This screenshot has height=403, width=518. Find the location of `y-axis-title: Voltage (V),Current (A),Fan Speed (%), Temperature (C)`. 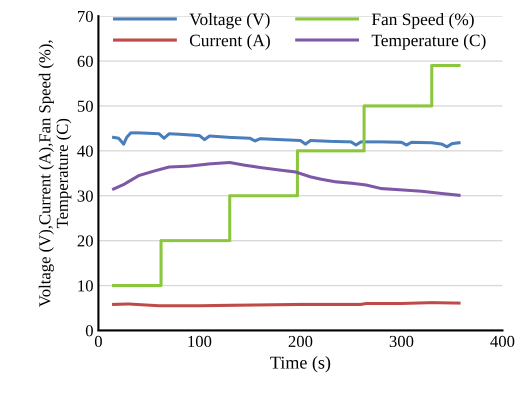

y-axis-title: Voltage (V),Current (A),Fan Speed (%), Temperature (C) is located at coordinates (55, 173).